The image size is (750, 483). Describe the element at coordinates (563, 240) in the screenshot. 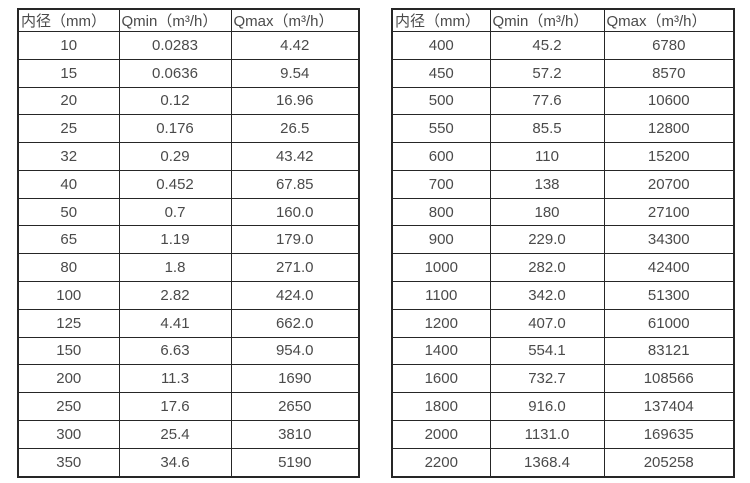

I see `table-row: 900 229.0 34300` at that location.